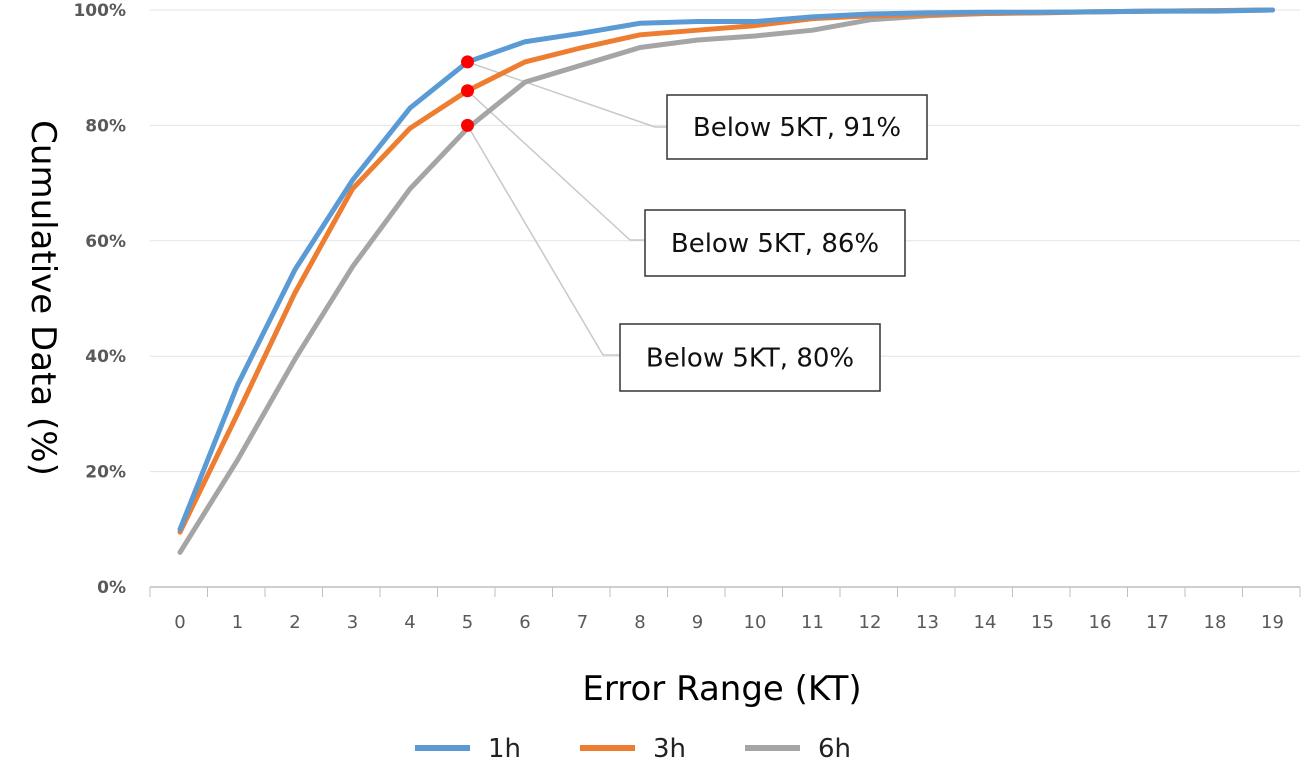 This screenshot has width=1302, height=765. Describe the element at coordinates (105, 357) in the screenshot. I see `y-tick-label: 40%` at that location.